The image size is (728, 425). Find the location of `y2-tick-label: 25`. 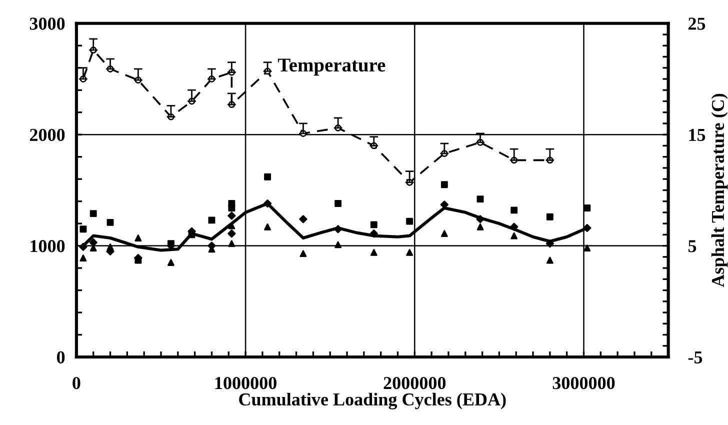

y2-tick-label: 25 is located at coordinates (697, 24).